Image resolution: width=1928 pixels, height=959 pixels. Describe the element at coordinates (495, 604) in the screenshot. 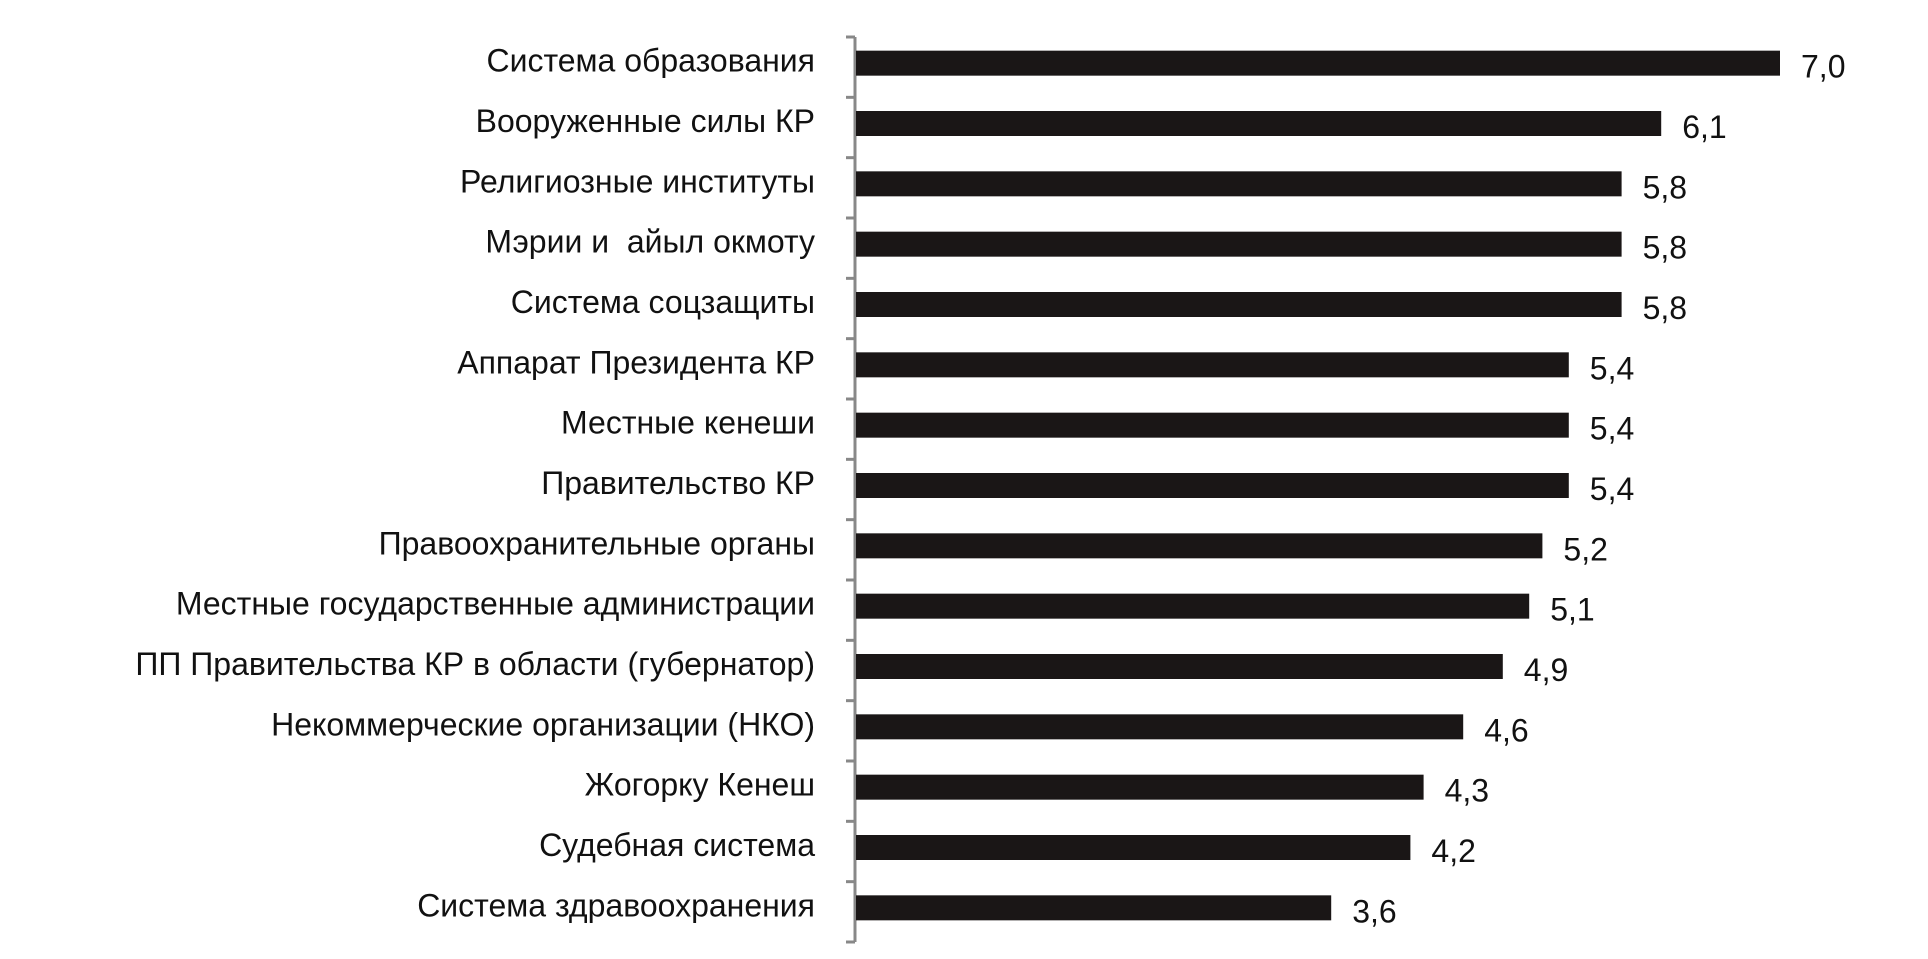

I see `category-label: Местные государственные администрации` at that location.